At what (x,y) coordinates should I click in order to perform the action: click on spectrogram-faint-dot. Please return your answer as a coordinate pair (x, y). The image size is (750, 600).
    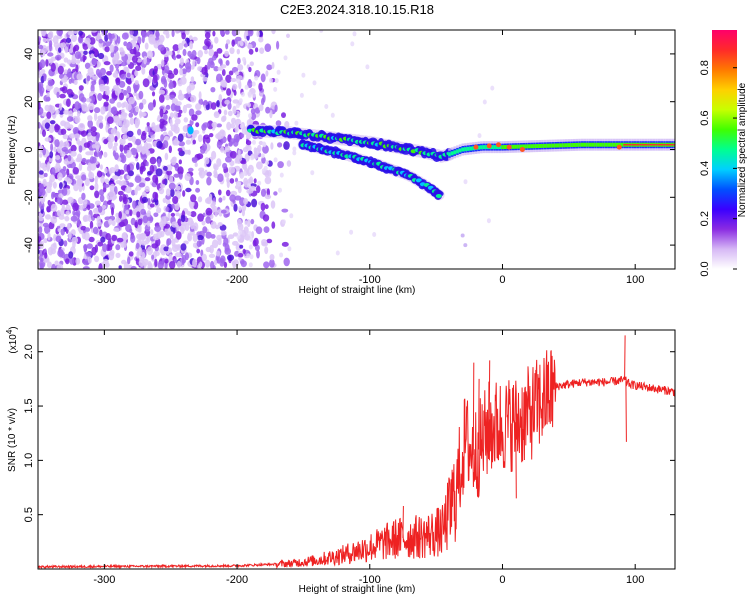
    Looking at the image, I should click on (462, 235).